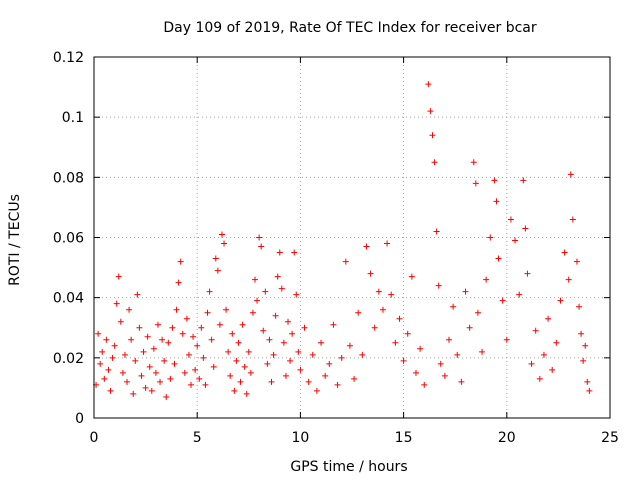  Describe the element at coordinates (68, 239) in the screenshot. I see `y-tick-label: 0.06` at that location.